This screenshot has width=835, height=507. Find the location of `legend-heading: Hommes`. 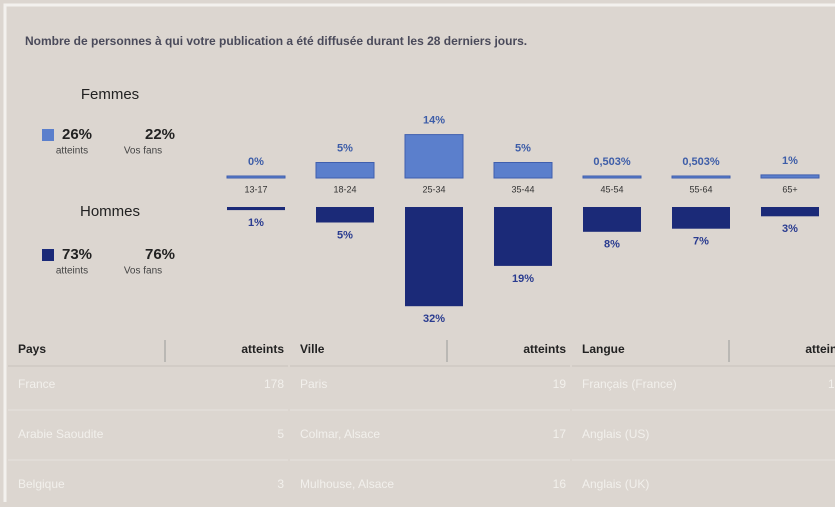

legend-heading: Hommes is located at coordinates (110, 211).